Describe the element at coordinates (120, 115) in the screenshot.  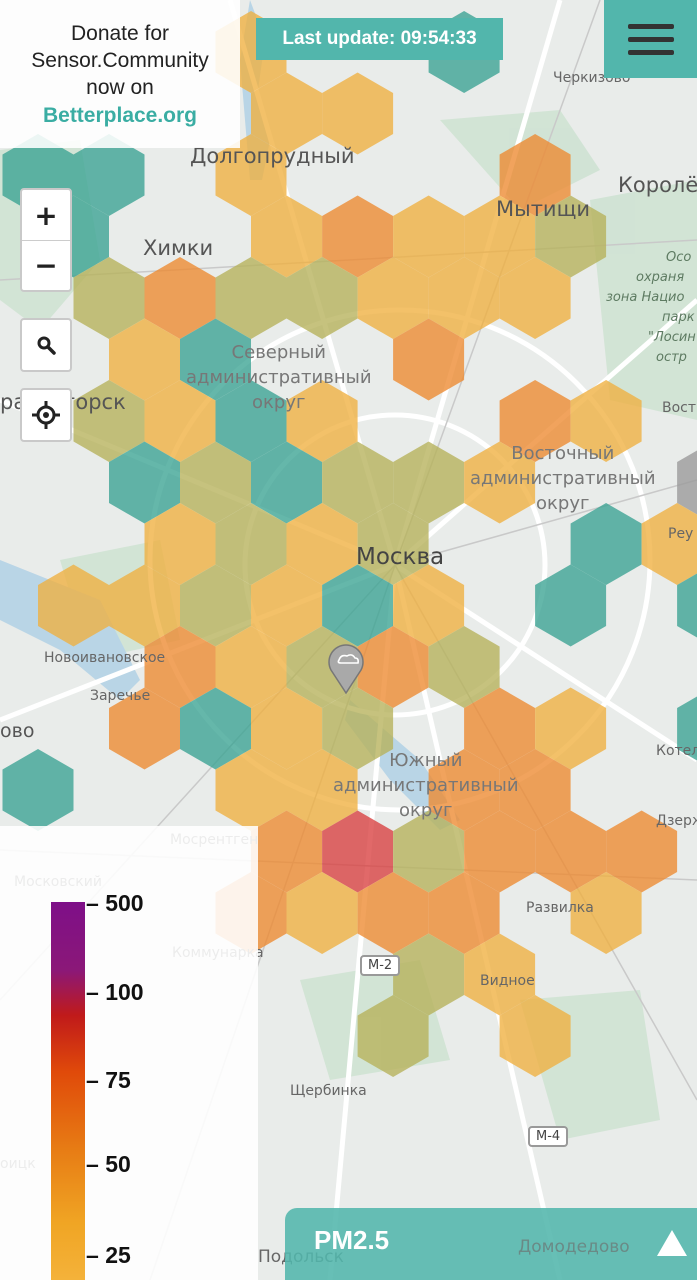
I see `betterplace-link: Betterplace.org` at that location.